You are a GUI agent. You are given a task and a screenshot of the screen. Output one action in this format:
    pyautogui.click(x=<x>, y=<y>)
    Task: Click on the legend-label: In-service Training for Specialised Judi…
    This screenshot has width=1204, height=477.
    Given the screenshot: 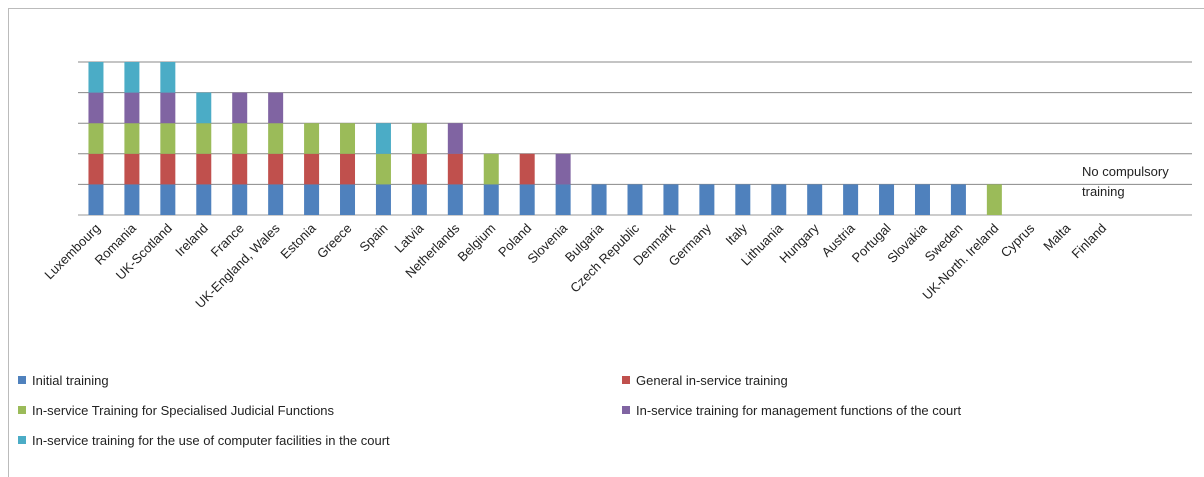 What is the action you would take?
    pyautogui.click(x=183, y=410)
    